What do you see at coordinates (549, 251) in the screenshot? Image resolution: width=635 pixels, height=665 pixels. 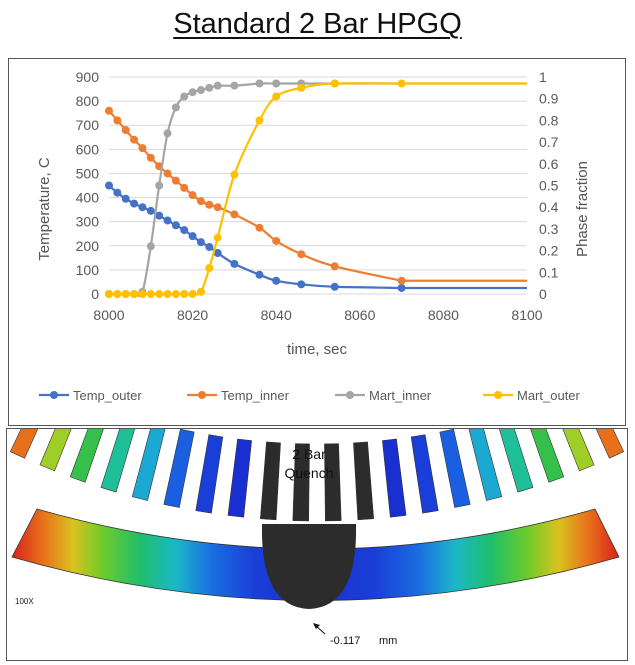 I see `y-right-tick-label: 0.2` at bounding box center [549, 251].